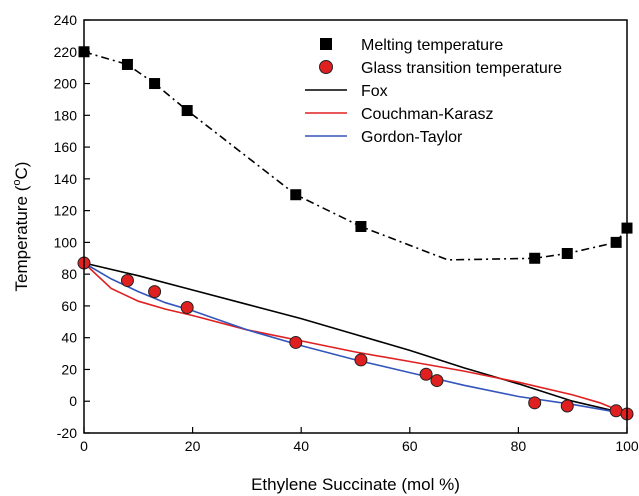 This screenshot has height=496, width=639. Describe the element at coordinates (193, 446) in the screenshot. I see `x-tick-label: 20` at that location.